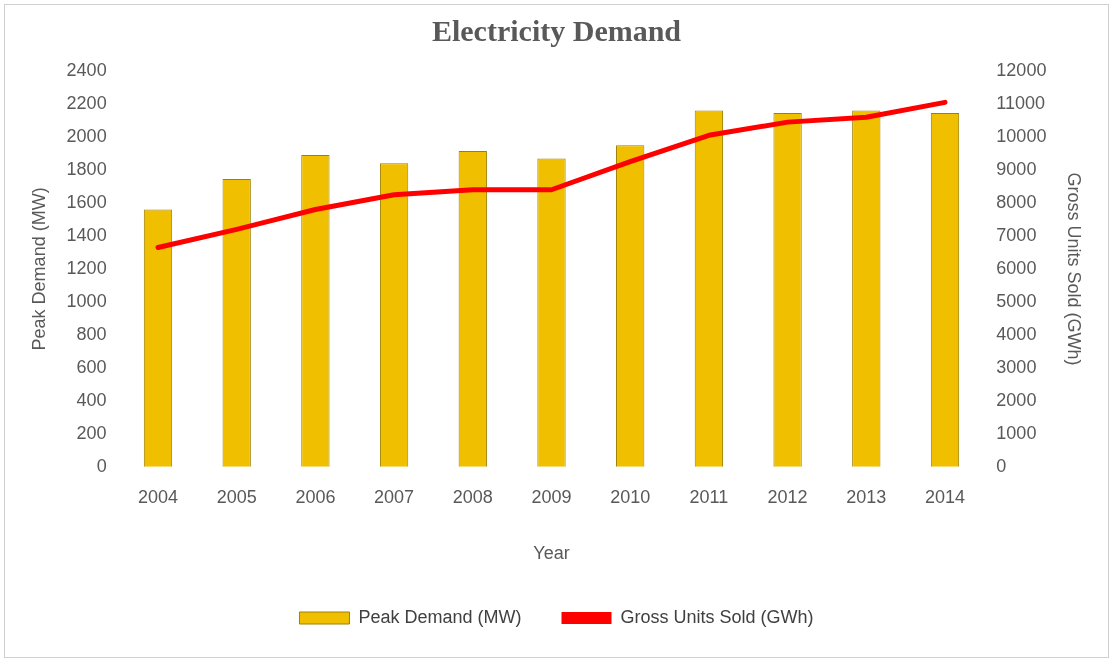  I want to click on y2-tick-label: 3000, so click(1016, 366).